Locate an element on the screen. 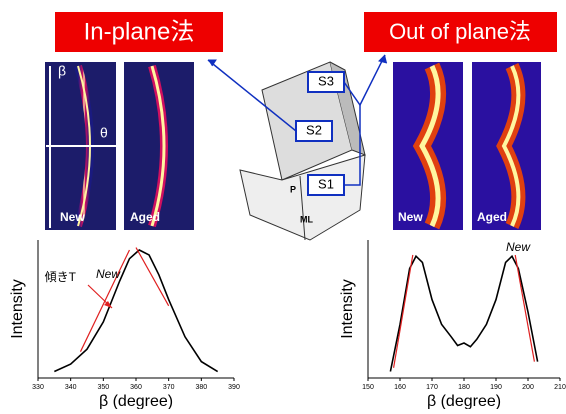 The width and height of the screenshot is (566, 414). x-tick-label: 350 is located at coordinates (103, 387).